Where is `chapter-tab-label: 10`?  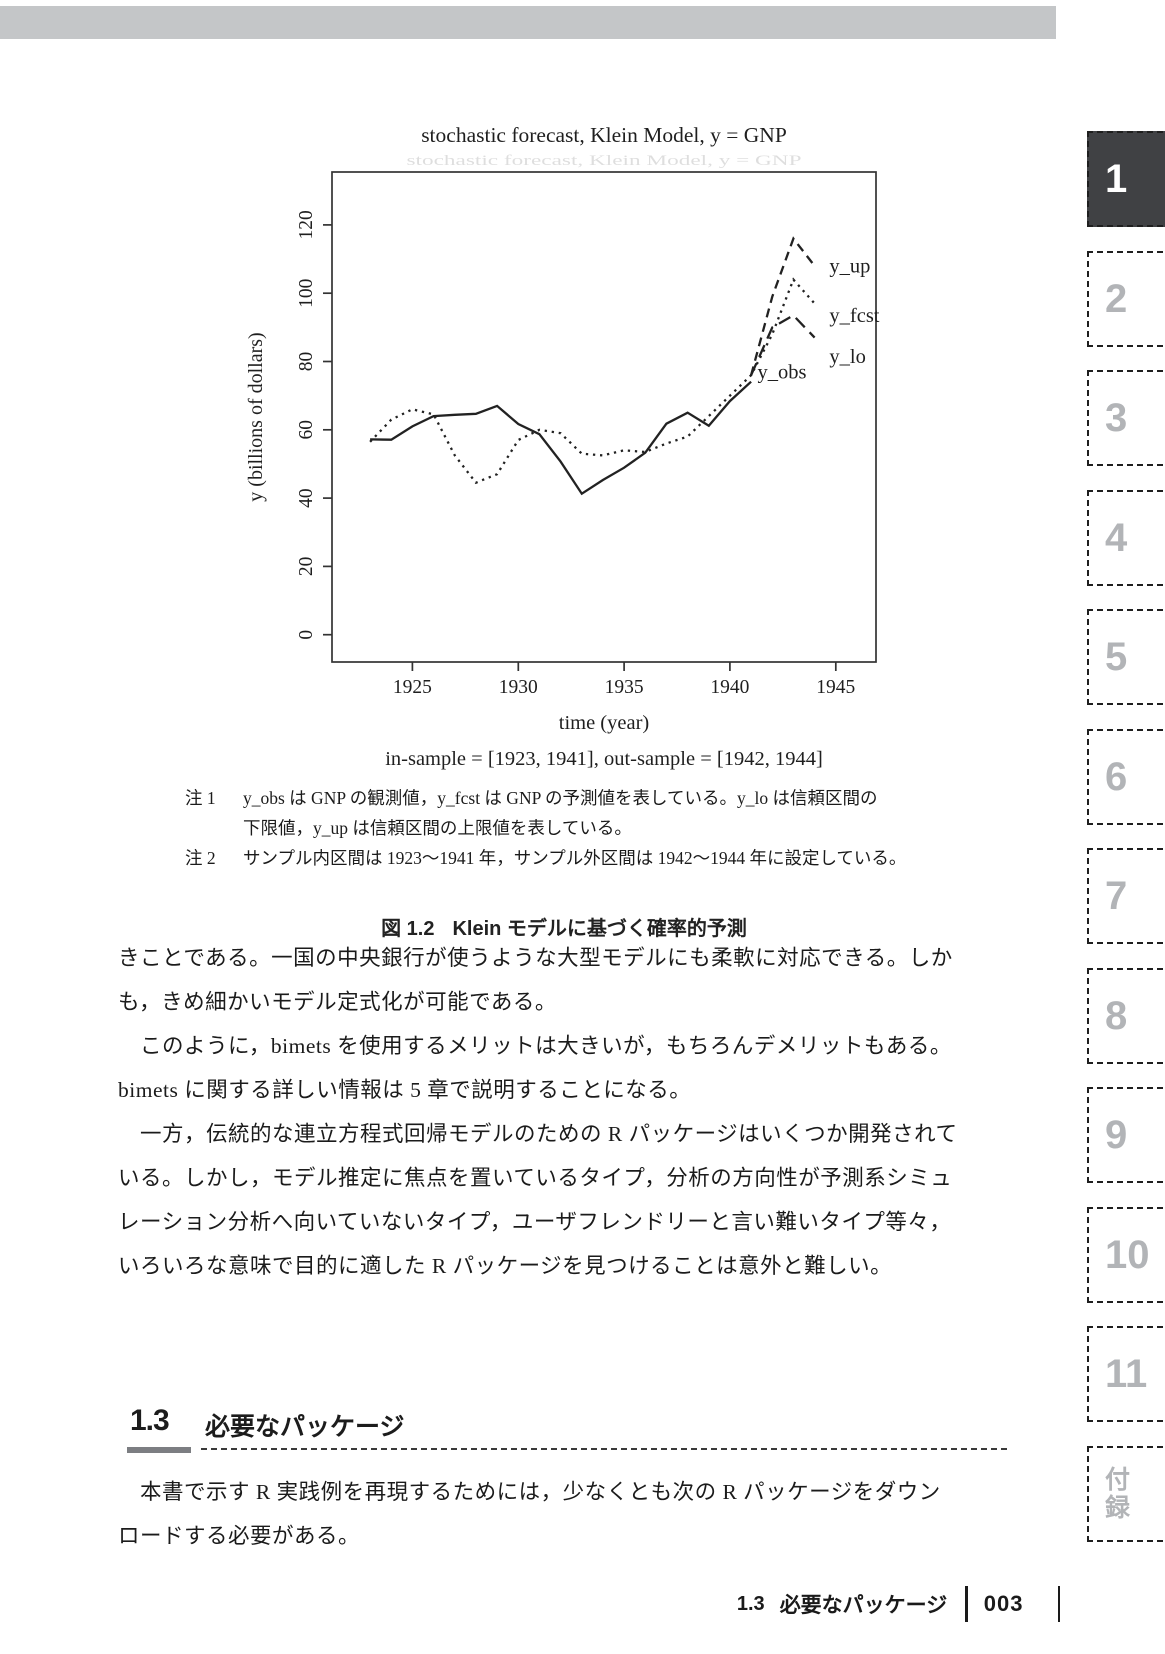 chapter-tab-label: 10 is located at coordinates (1127, 1255).